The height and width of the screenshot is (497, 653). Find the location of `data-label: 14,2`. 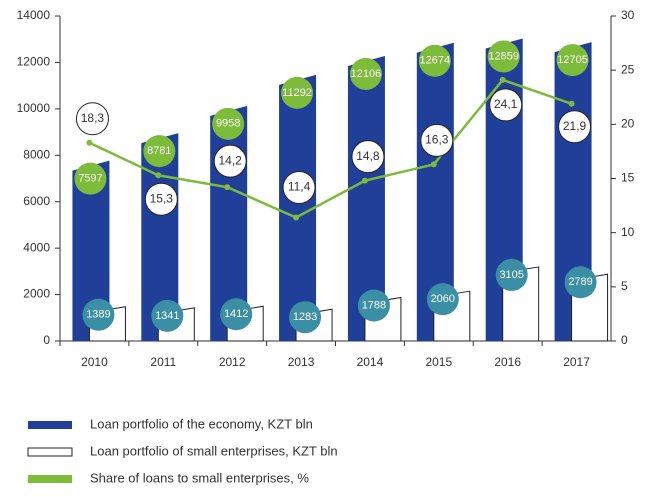

data-label: 14,2 is located at coordinates (231, 160).